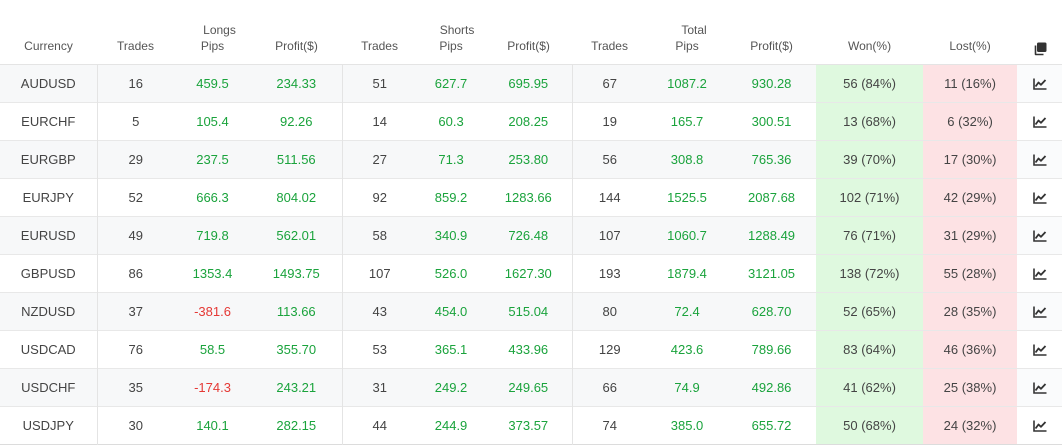 The width and height of the screenshot is (1062, 445). I want to click on header-group-row: Longs Shorts Total, so click(531, 19).